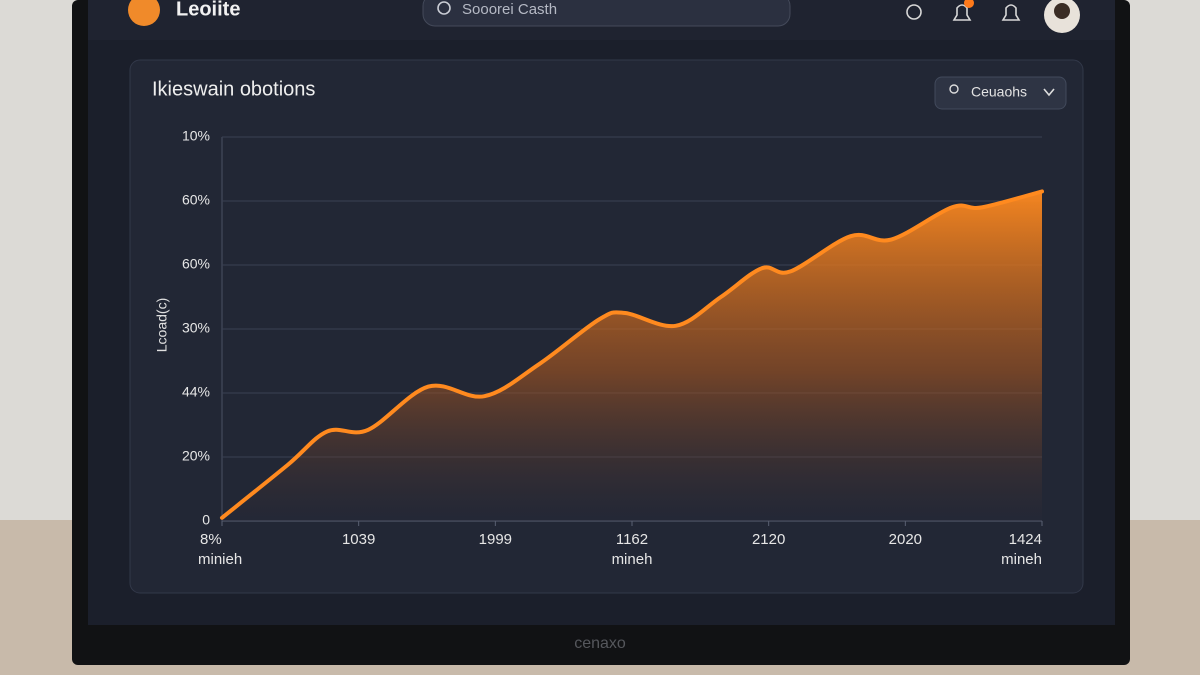 The height and width of the screenshot is (675, 1200). What do you see at coordinates (1011, 12) in the screenshot?
I see `bell-icon` at bounding box center [1011, 12].